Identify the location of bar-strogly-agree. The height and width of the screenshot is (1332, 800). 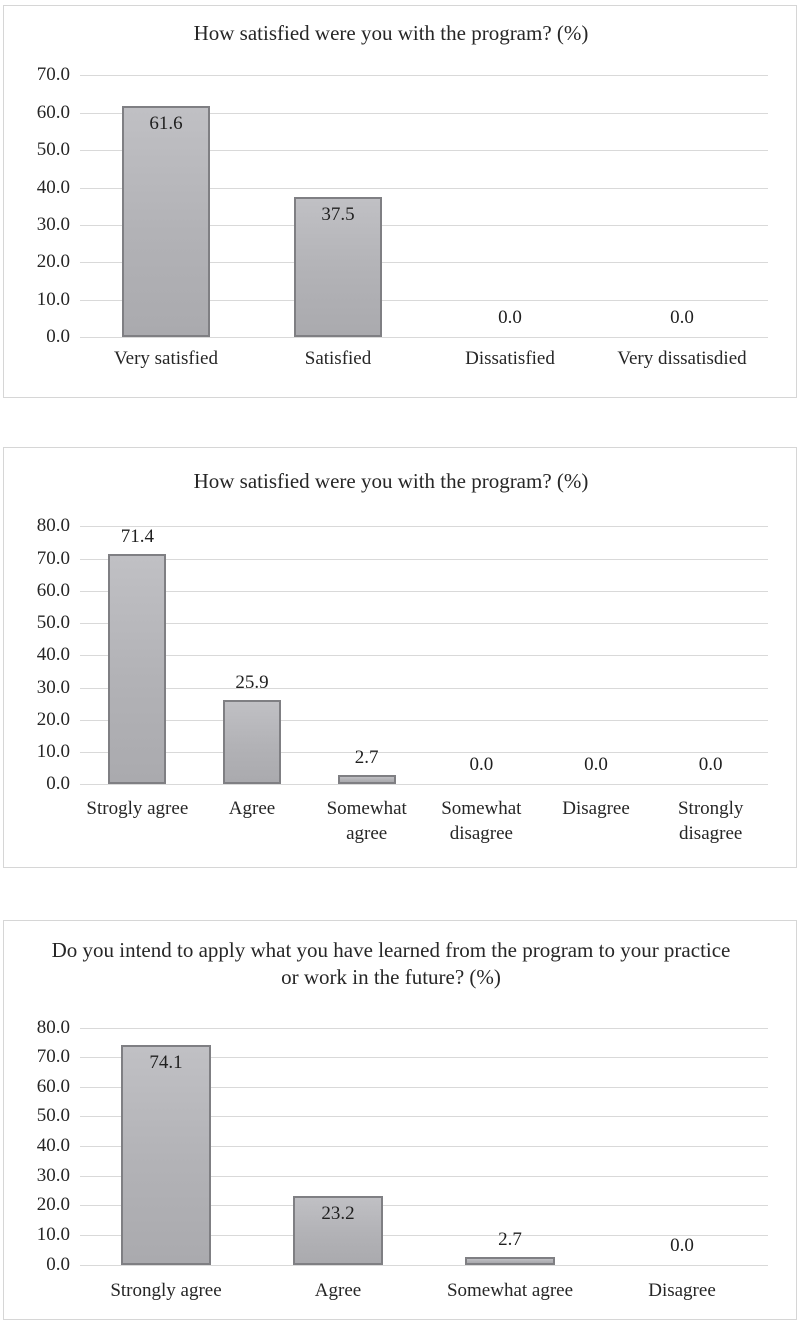
(137, 669).